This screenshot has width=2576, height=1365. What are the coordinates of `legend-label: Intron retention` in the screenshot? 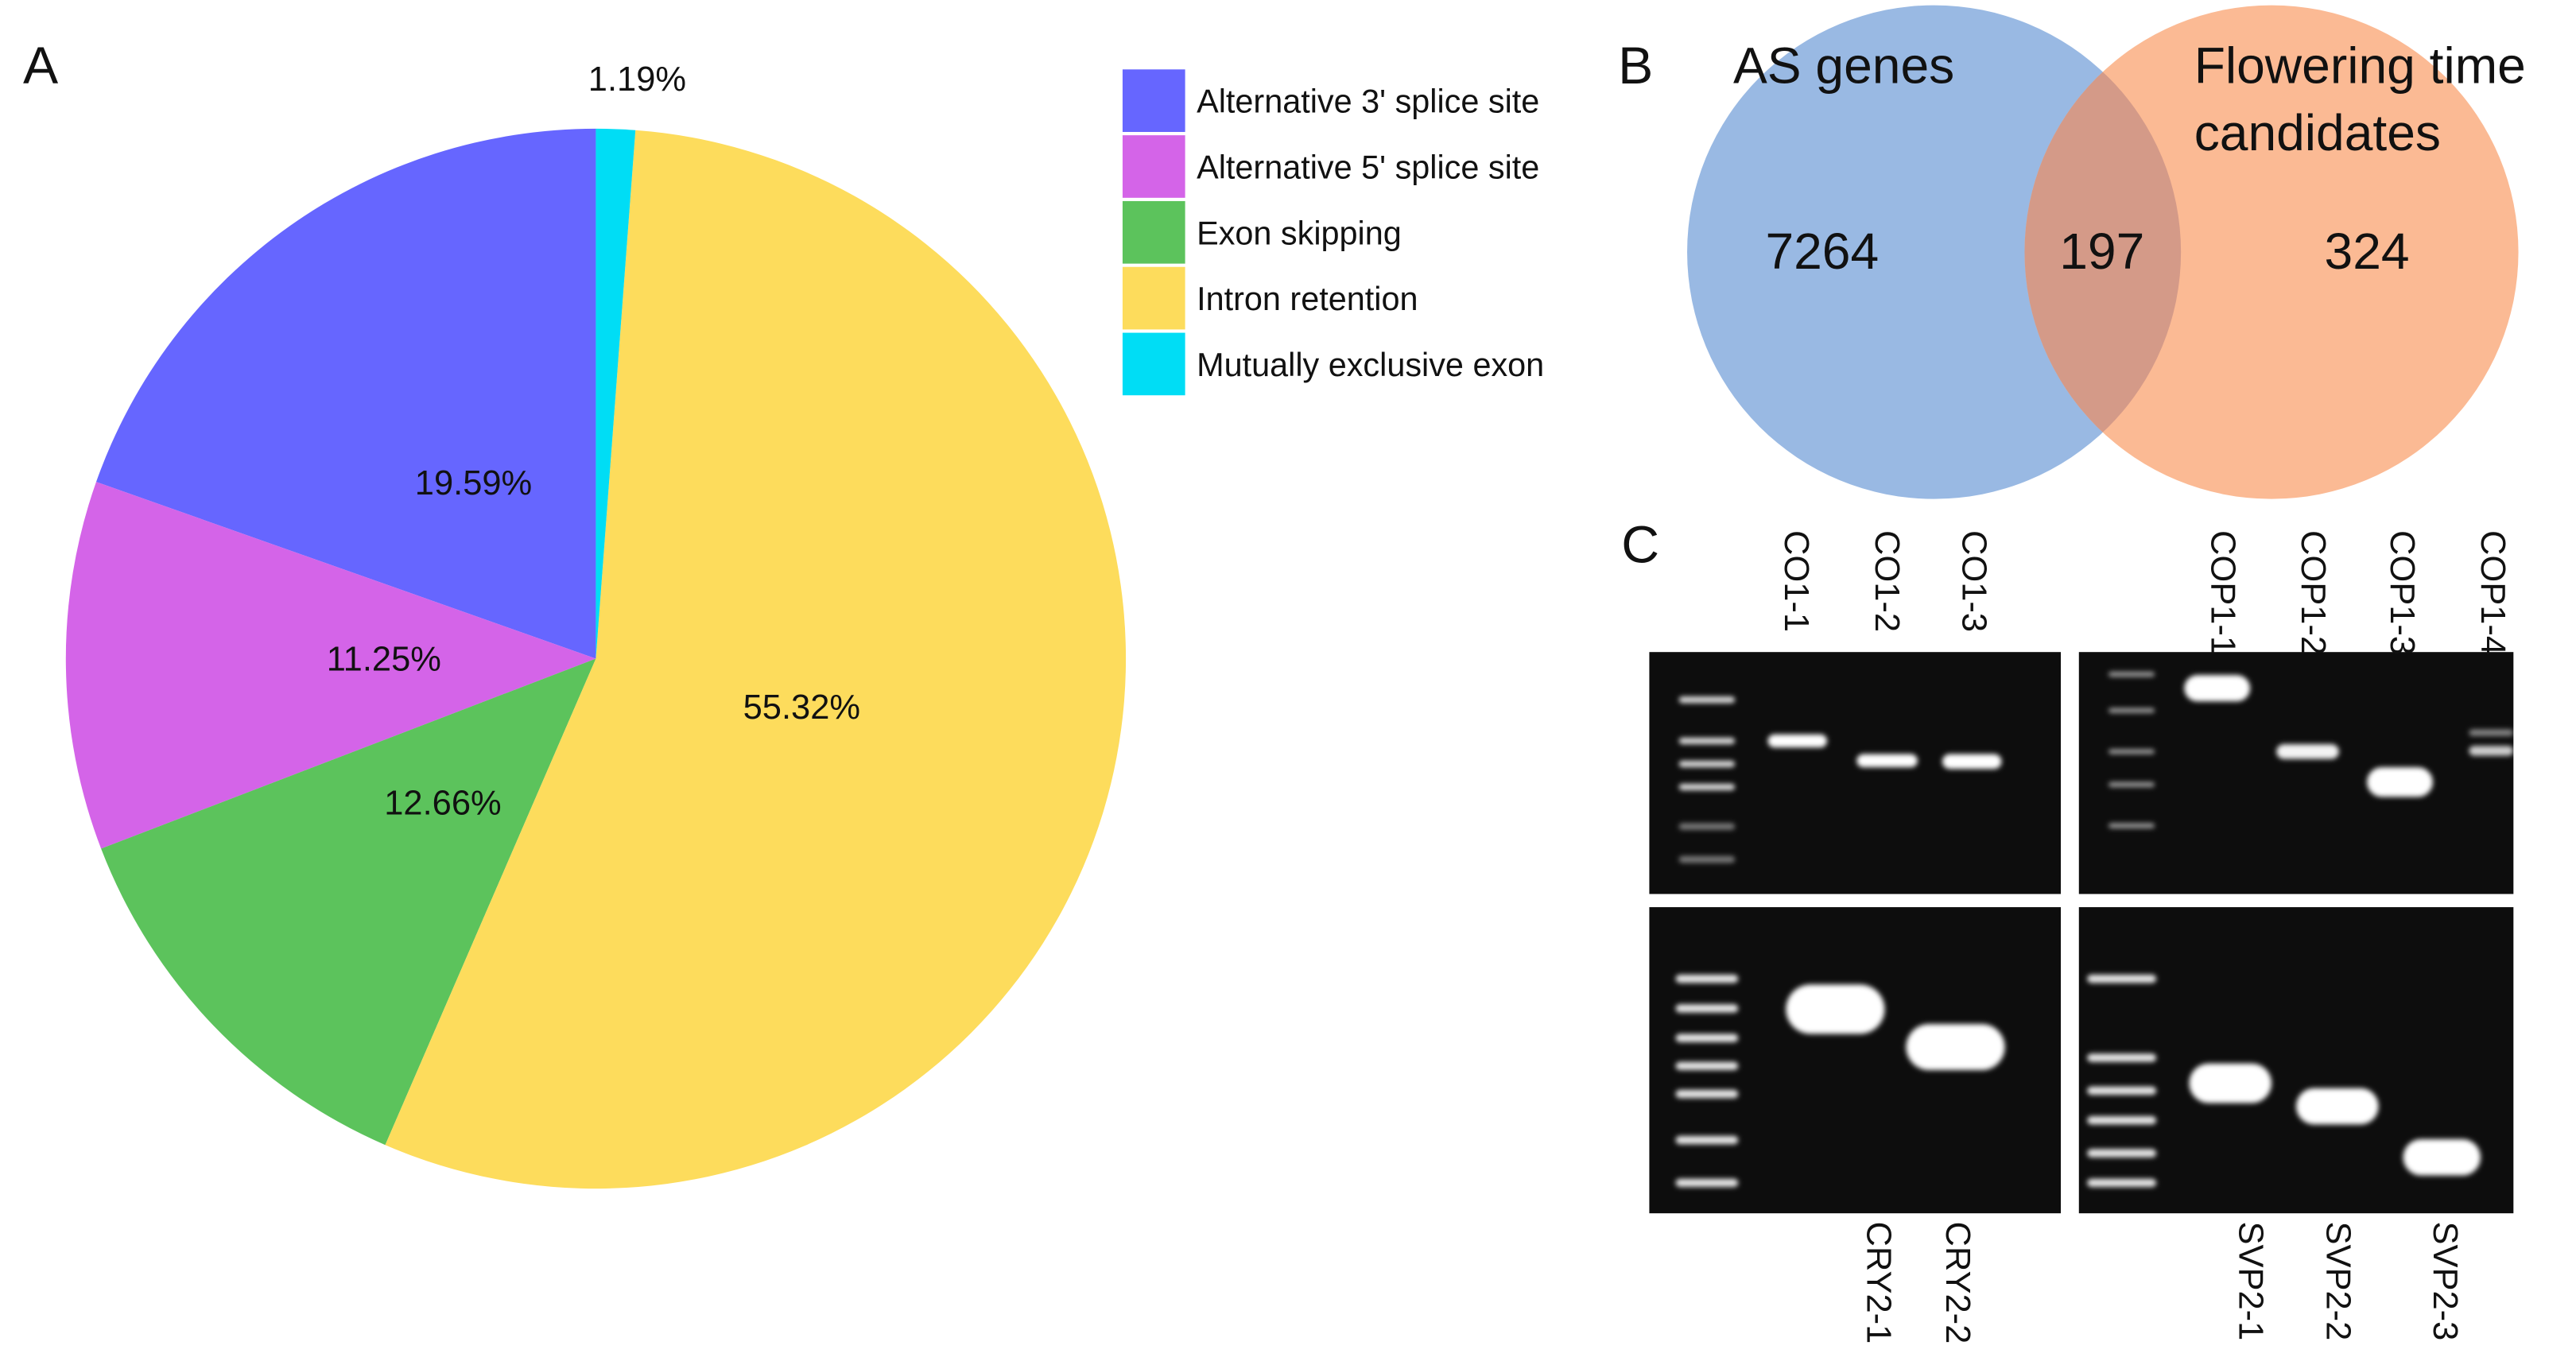 It's located at (1307, 299).